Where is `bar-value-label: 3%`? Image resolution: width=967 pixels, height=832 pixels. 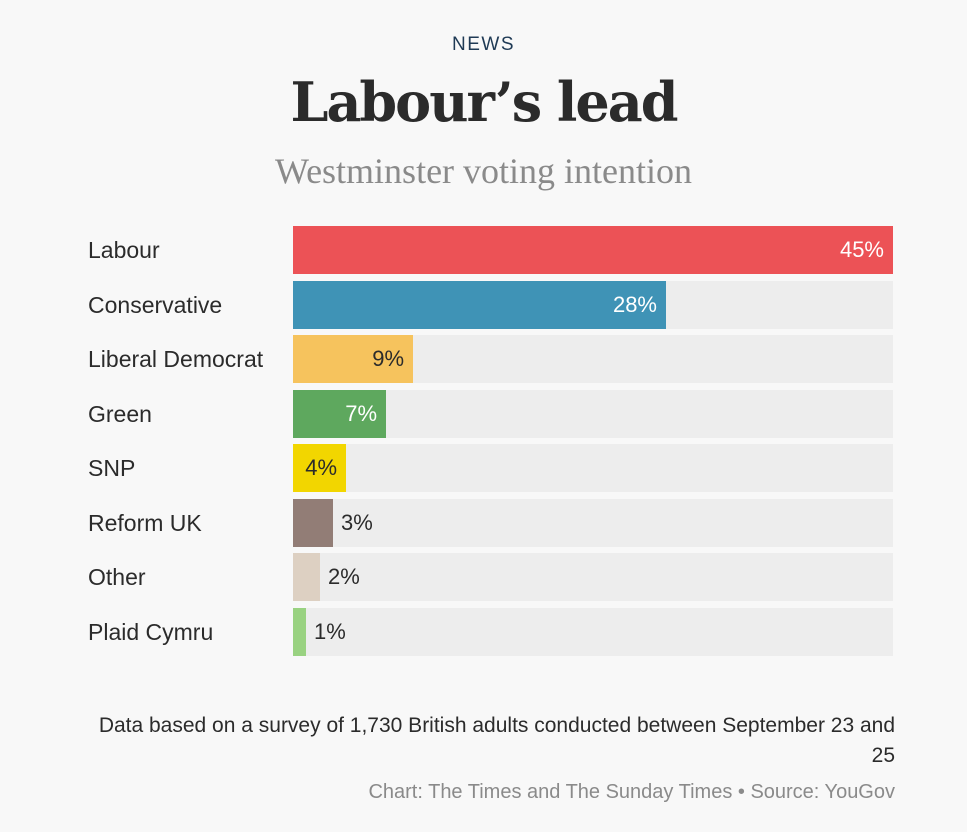
bar-value-label: 3% is located at coordinates (357, 522).